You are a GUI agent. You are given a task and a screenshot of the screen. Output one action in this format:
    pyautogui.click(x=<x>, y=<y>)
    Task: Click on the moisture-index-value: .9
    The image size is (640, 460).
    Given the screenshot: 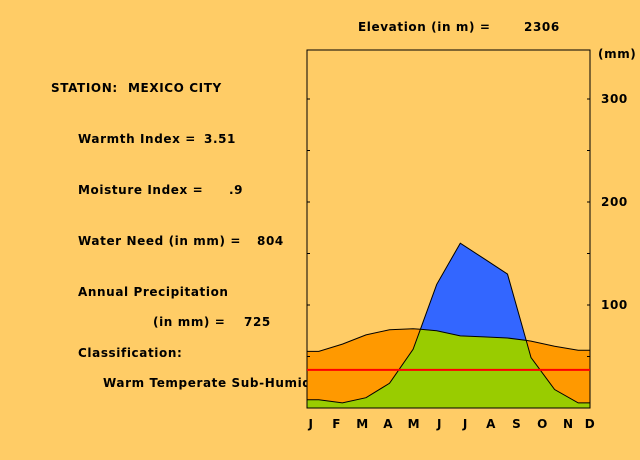 What is the action you would take?
    pyautogui.click(x=236, y=190)
    